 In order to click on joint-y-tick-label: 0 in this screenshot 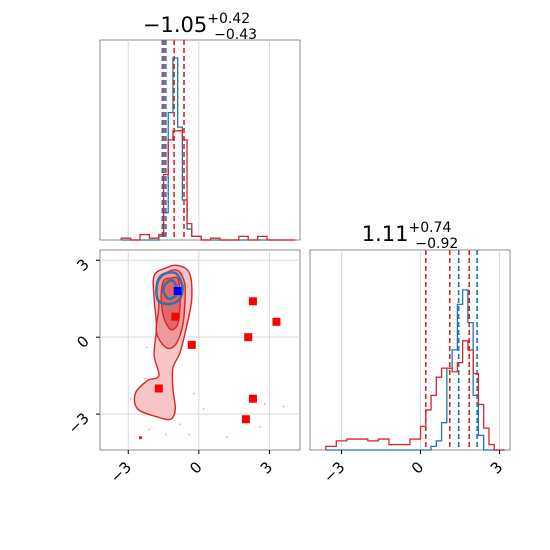, I will do `click(82, 341)`.